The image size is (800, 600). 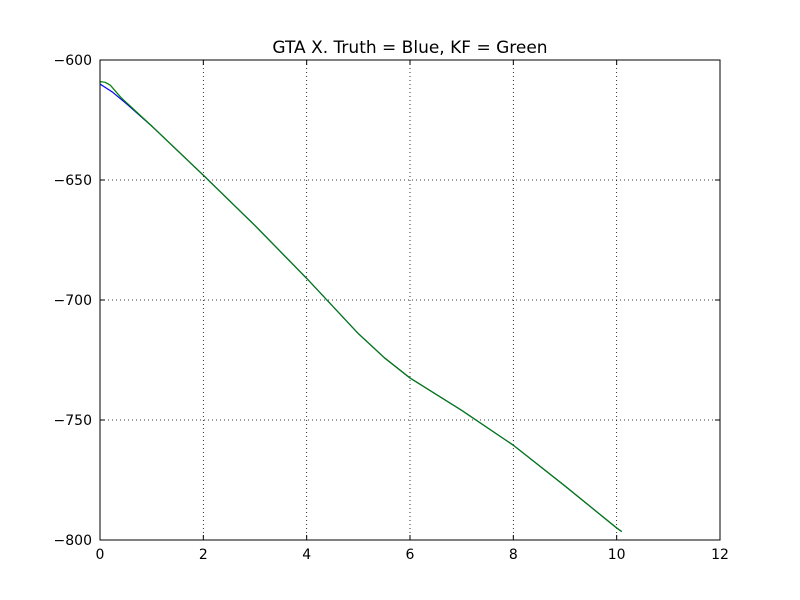 What do you see at coordinates (513, 555) in the screenshot?
I see `x-tick-label: 8` at bounding box center [513, 555].